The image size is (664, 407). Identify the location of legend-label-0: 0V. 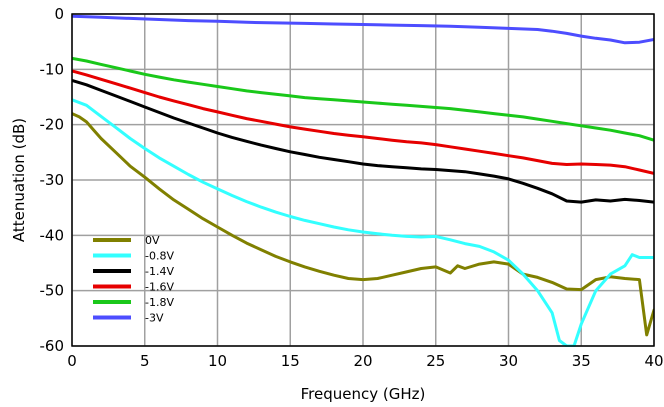
(152, 240).